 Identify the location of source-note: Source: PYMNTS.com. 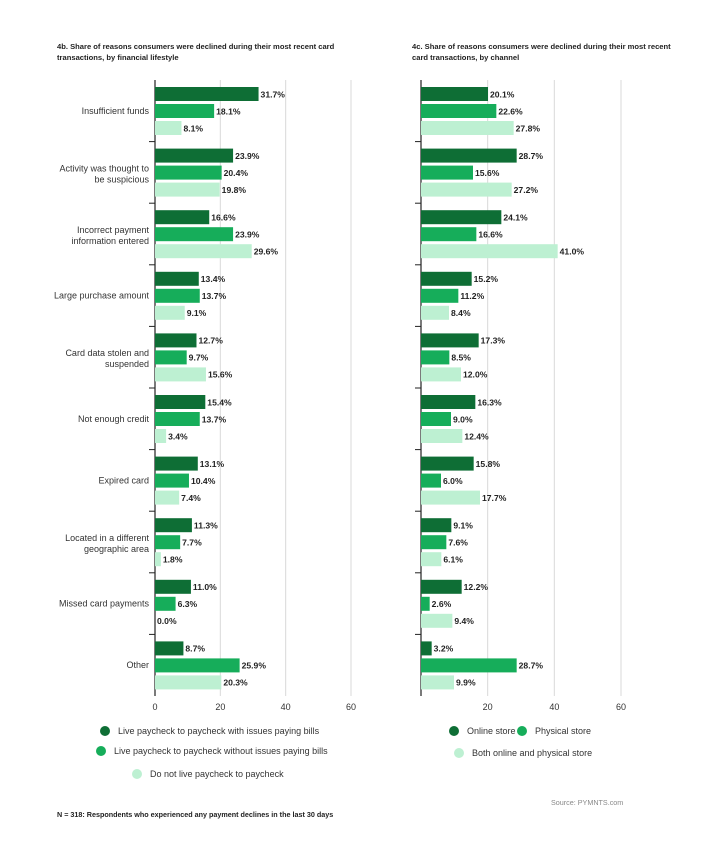
(587, 802).